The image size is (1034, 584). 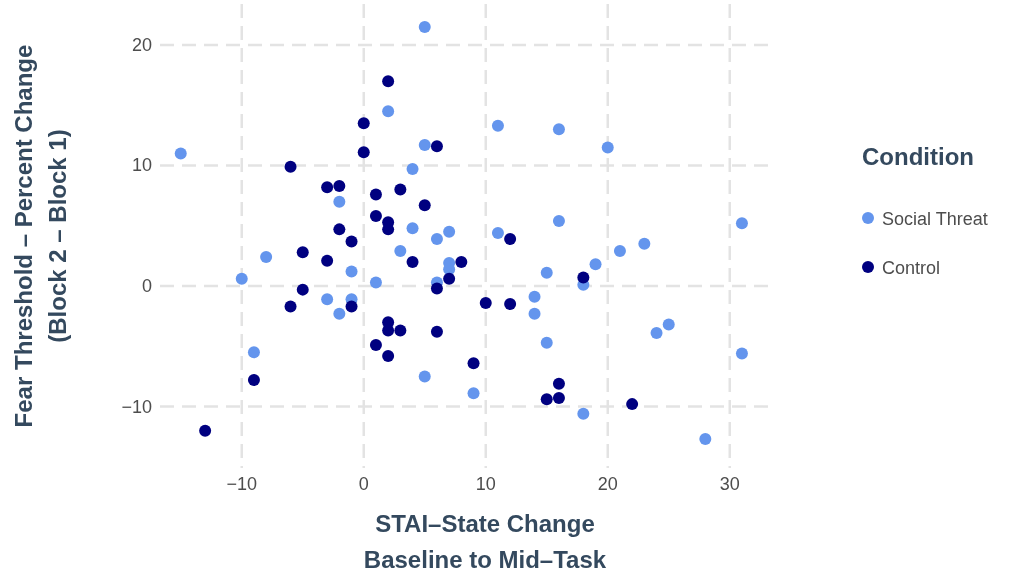 I want to click on y-axis-title: Fear Threshold – Percent Change (Block 2 – Block 1), so click(x=40, y=236).